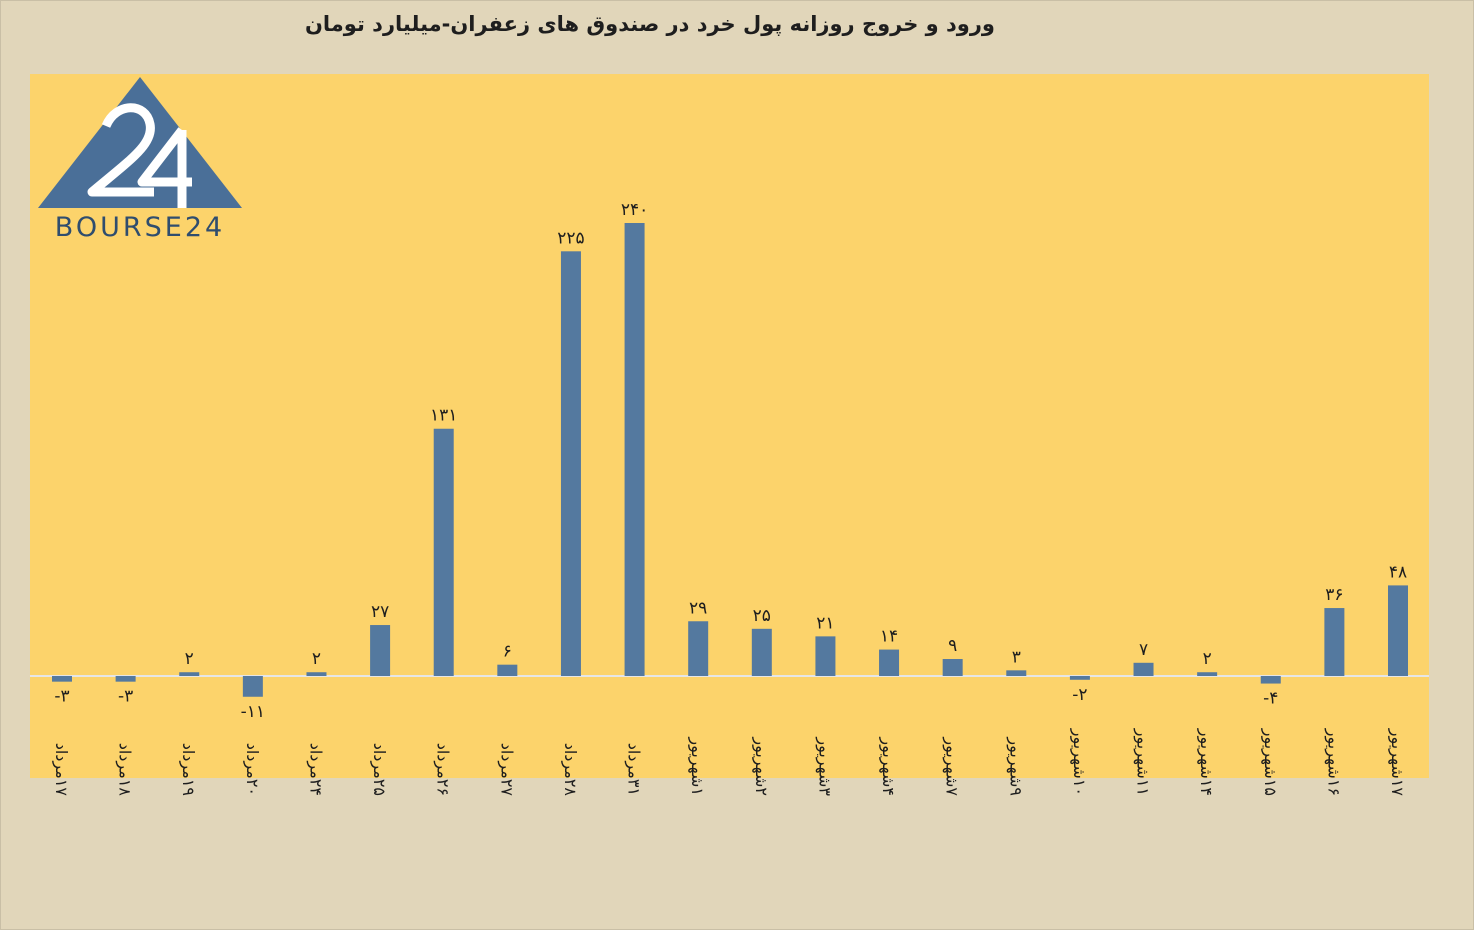  I want to click on category-label-22: ۱۷شهریور, so click(1397, 762).